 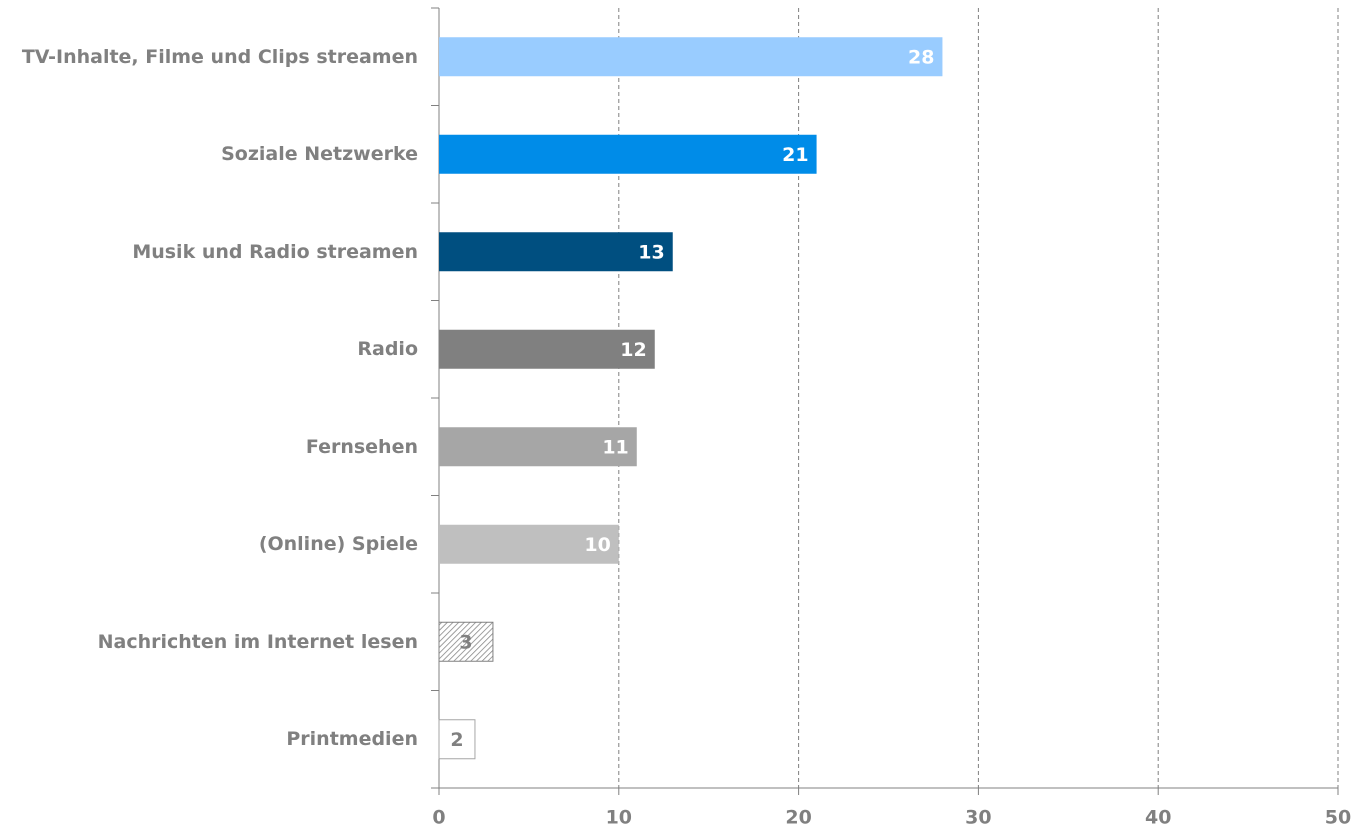 What do you see at coordinates (615, 447) in the screenshot?
I see `value-label: 11` at bounding box center [615, 447].